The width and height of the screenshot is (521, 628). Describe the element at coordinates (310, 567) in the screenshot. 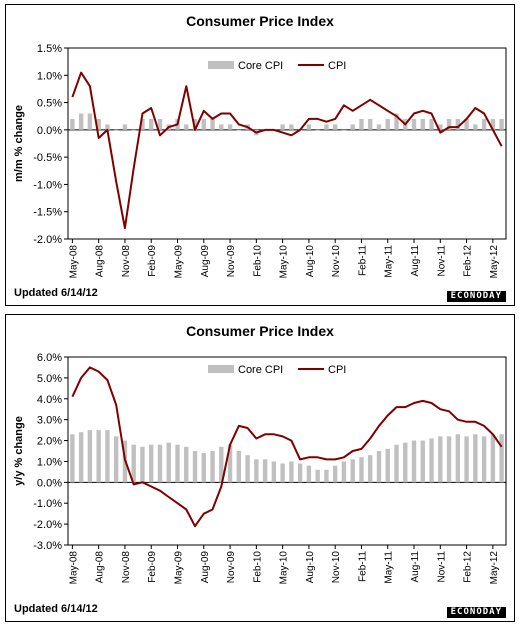

I see `x-tick-label: Aug-10` at that location.